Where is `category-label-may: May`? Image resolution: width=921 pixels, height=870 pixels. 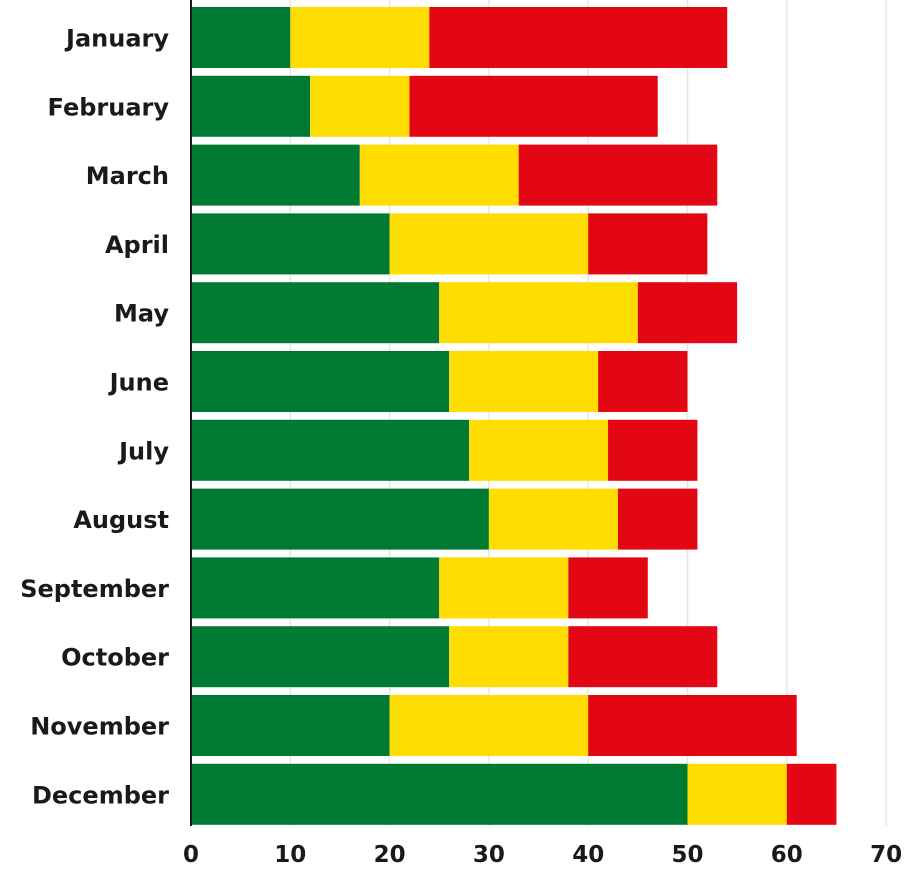 category-label-may: May is located at coordinates (141, 314).